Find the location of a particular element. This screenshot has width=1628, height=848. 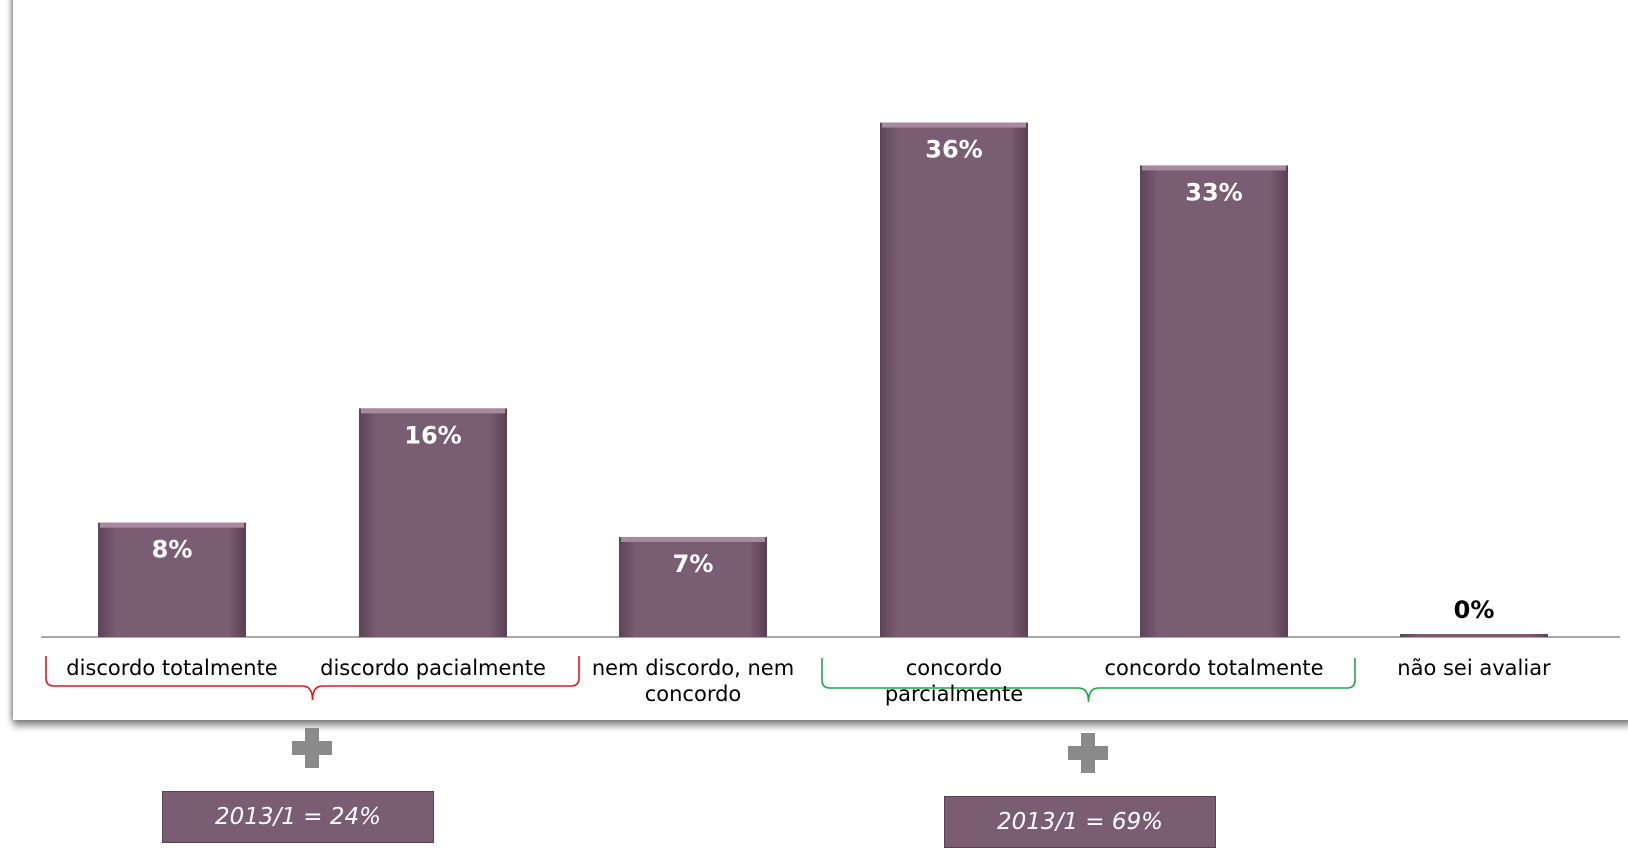

bar-value-label-2: 7% is located at coordinates (693, 564).